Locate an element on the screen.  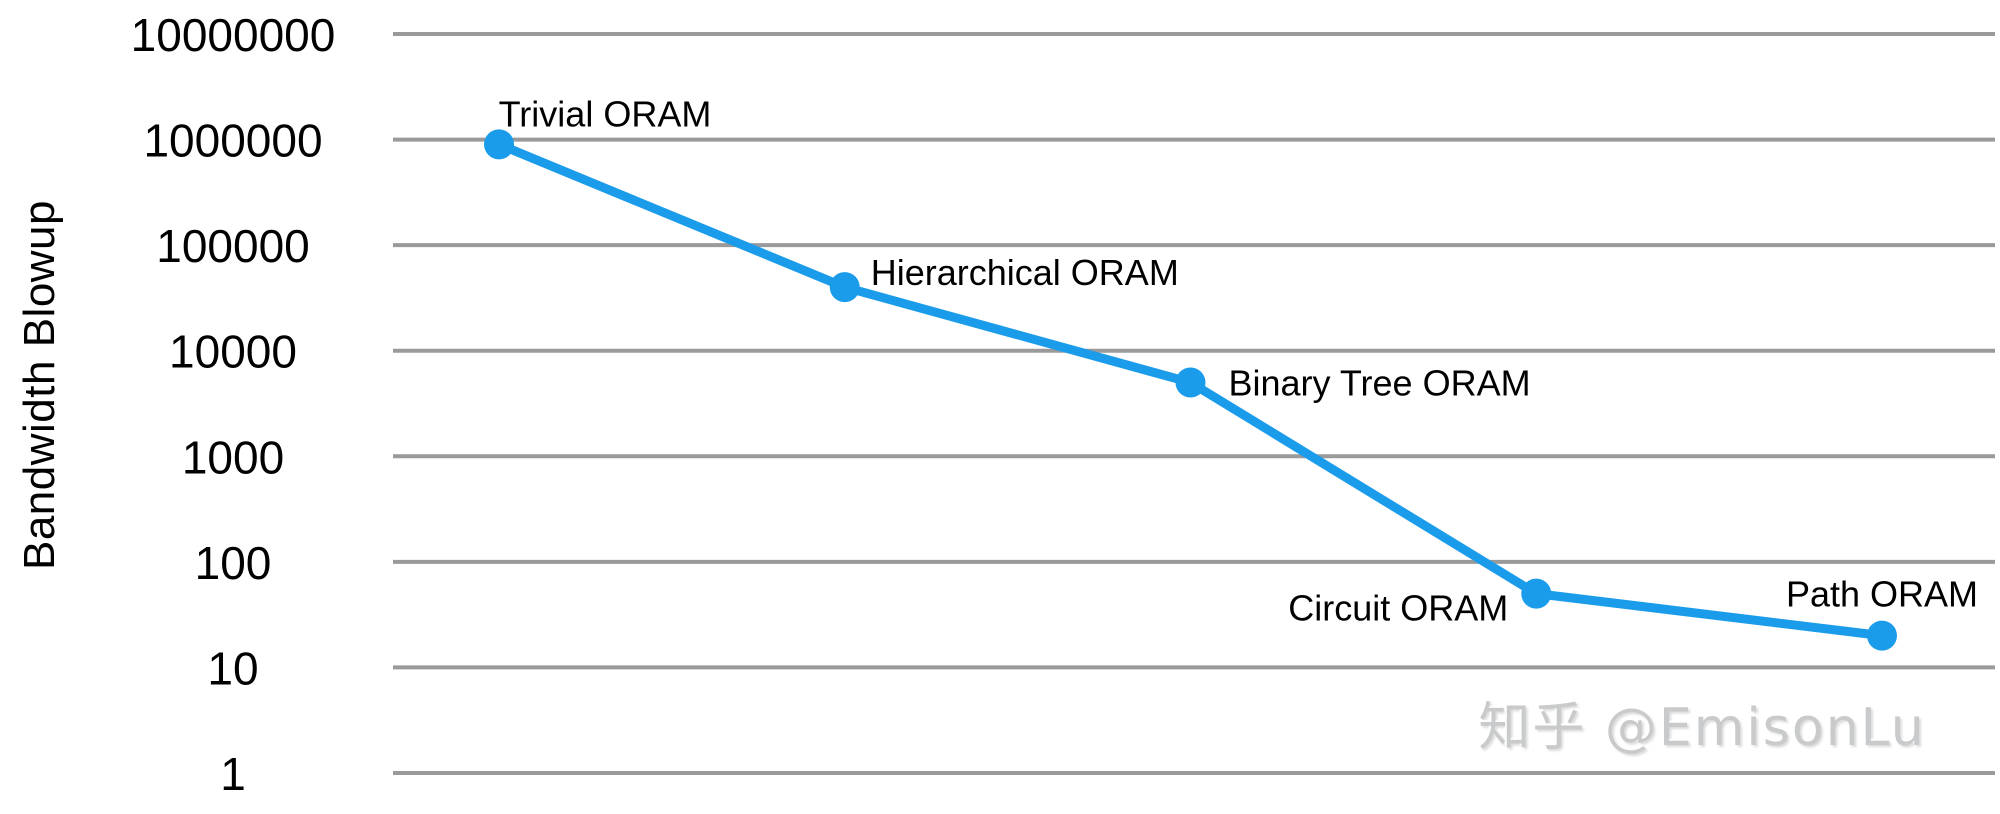
watermark: 知乎 @EmisonLu is located at coordinates (1702, 728).